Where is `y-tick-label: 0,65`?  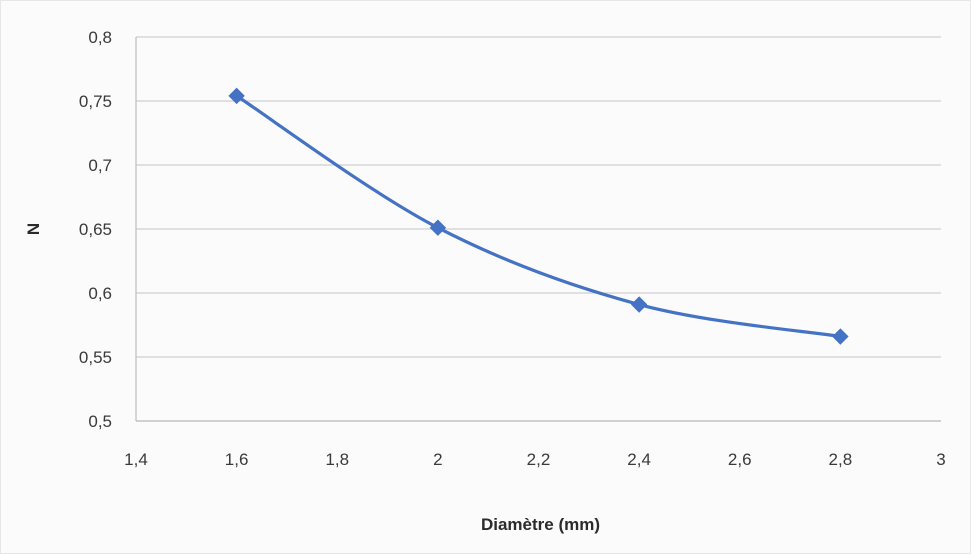 y-tick-label: 0,65 is located at coordinates (95, 229).